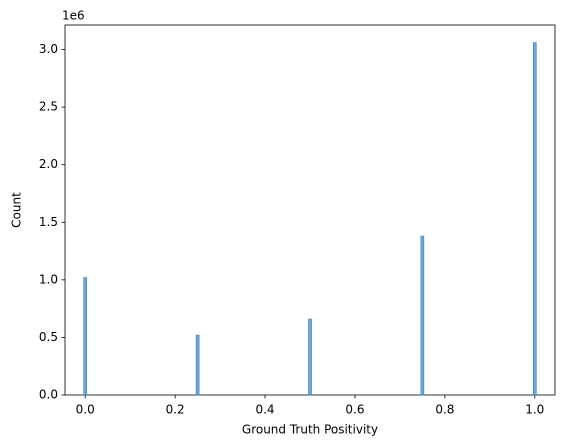  What do you see at coordinates (48, 395) in the screenshot?
I see `y-tick-label: 0.0` at bounding box center [48, 395].